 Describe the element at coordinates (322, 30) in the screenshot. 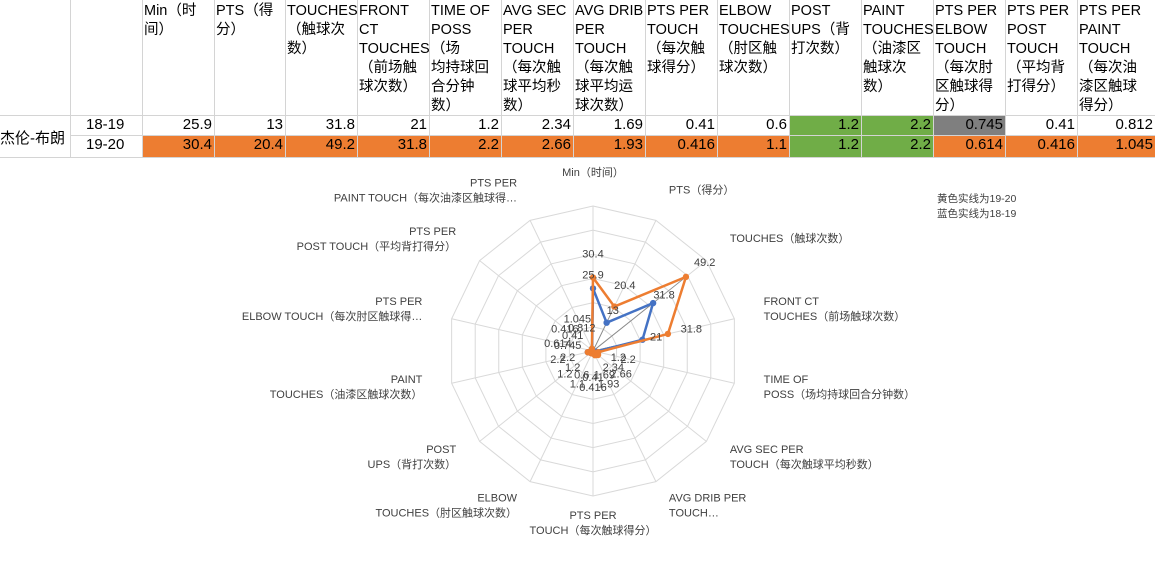

I see `column-header: TOUCHES （触球次 数）` at that location.